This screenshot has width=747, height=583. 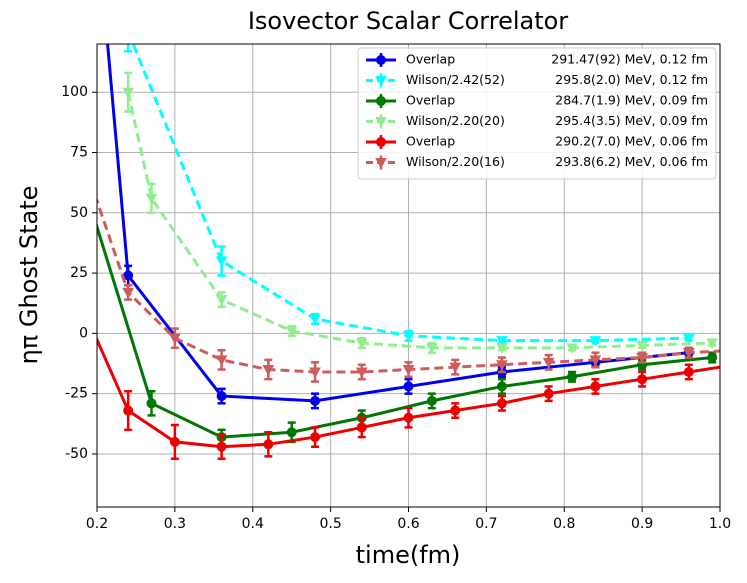 What do you see at coordinates (631, 161) in the screenshot?
I see `legend-info: 293.8(6.2) MeV, 0.06 fm` at bounding box center [631, 161].